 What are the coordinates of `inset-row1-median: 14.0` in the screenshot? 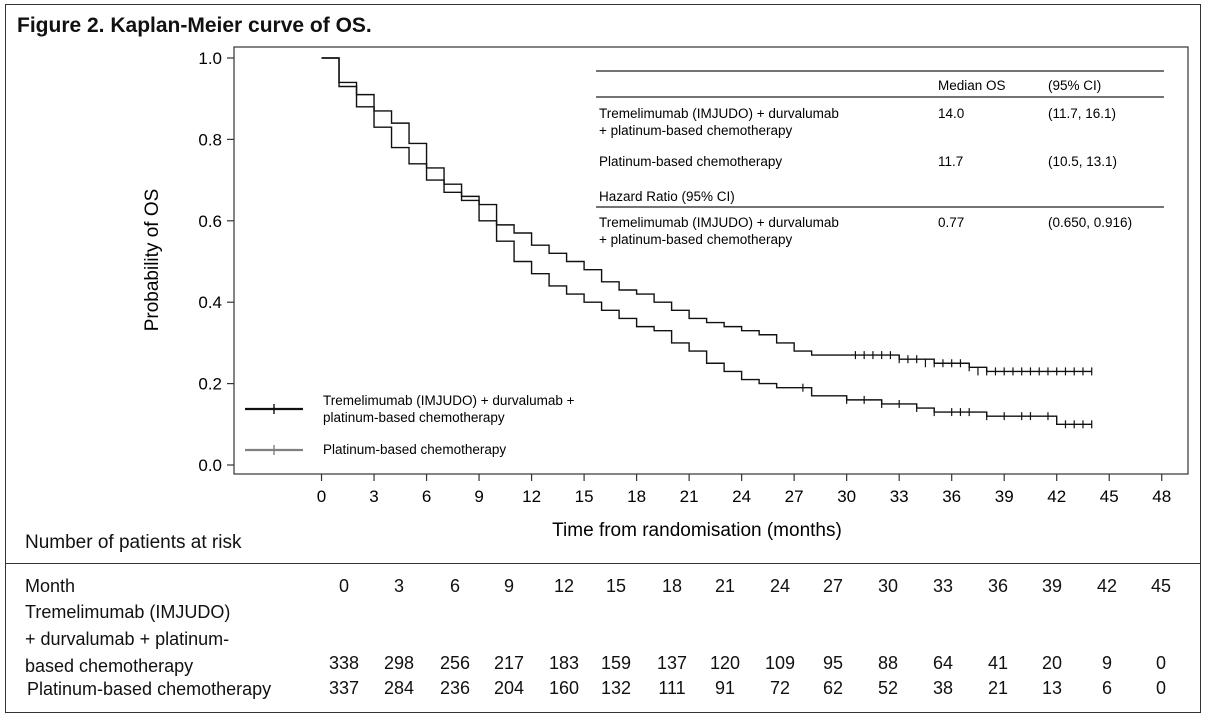 It's located at (951, 113).